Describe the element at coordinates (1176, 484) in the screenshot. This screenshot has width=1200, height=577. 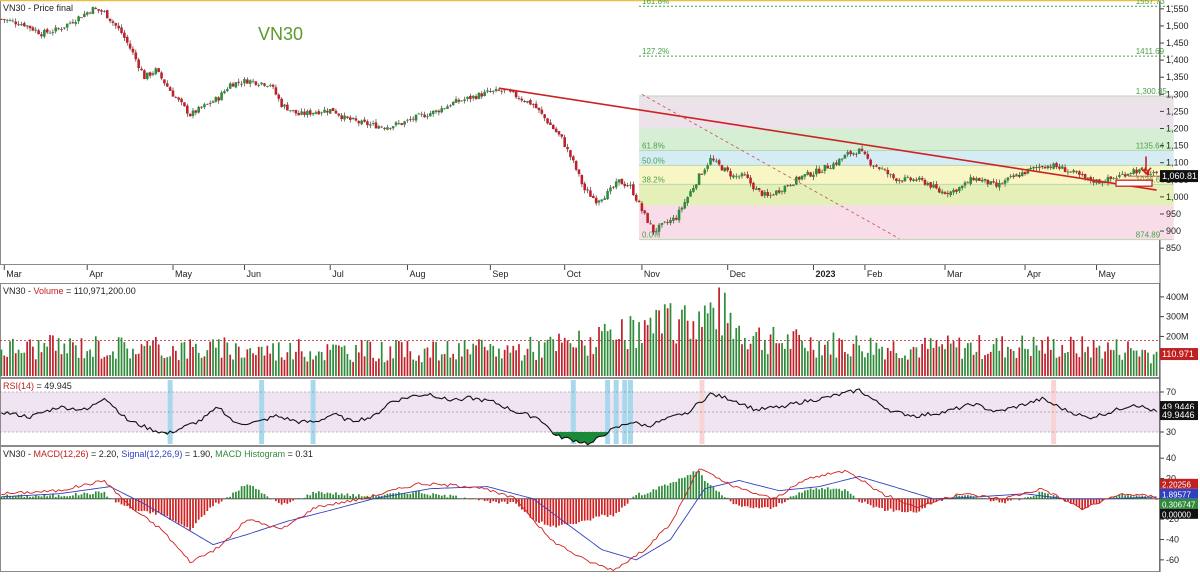
I see `macd-last-badge-text-0: 2.20256` at that location.